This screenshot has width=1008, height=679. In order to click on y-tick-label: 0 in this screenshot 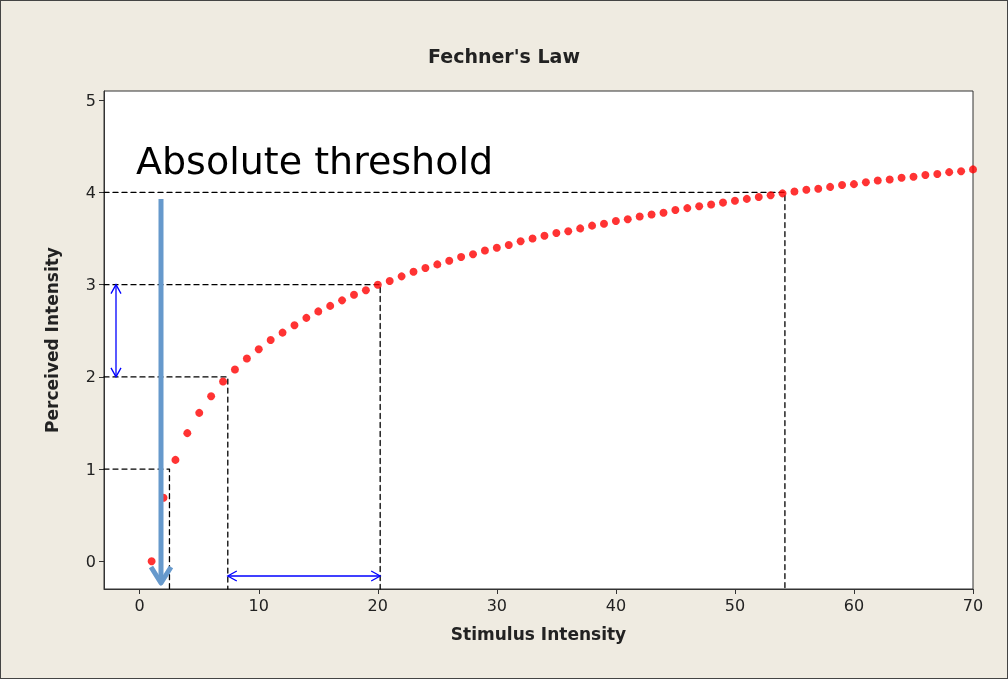, I will do `click(90, 561)`.